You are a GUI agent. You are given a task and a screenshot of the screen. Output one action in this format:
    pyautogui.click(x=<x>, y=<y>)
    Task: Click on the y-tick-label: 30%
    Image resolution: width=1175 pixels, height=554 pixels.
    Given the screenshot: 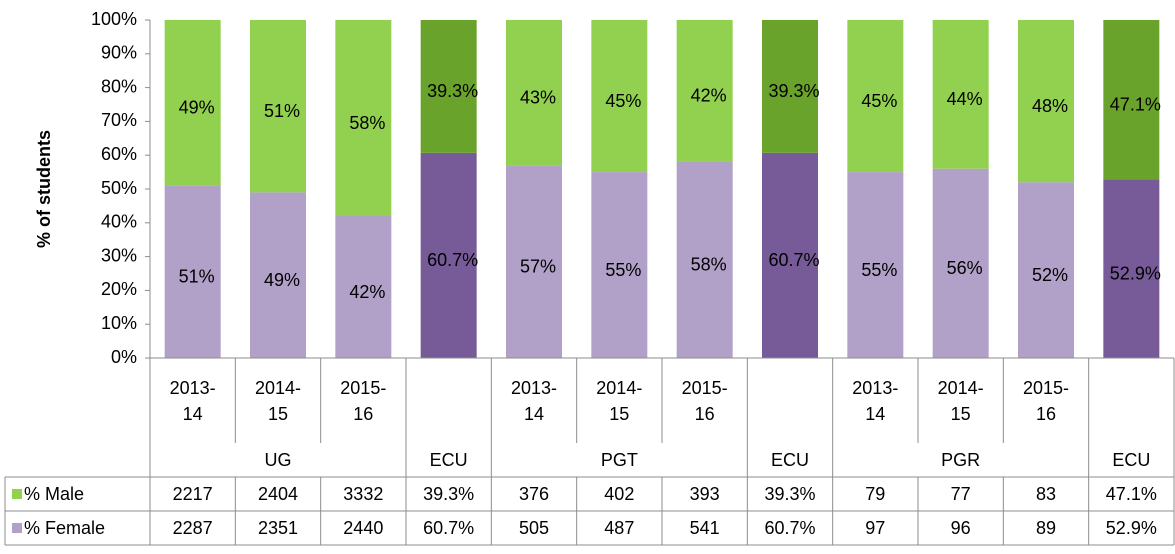 What is the action you would take?
    pyautogui.click(x=119, y=255)
    